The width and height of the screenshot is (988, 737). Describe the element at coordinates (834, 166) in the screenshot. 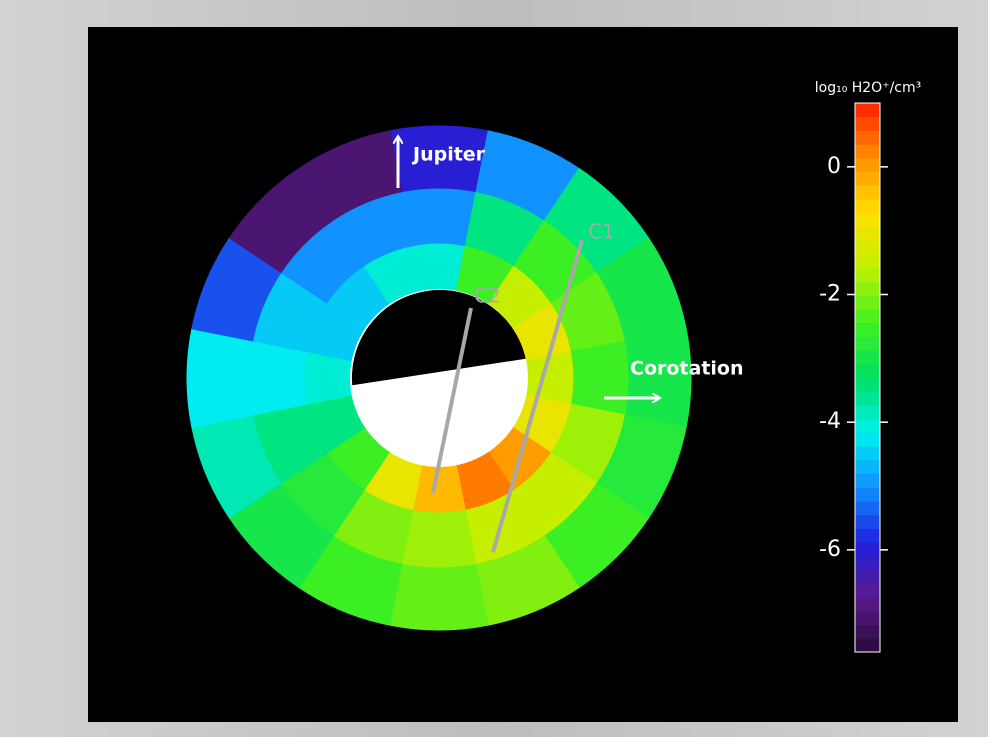

I see `colorbar-tick-label: 0` at that location.